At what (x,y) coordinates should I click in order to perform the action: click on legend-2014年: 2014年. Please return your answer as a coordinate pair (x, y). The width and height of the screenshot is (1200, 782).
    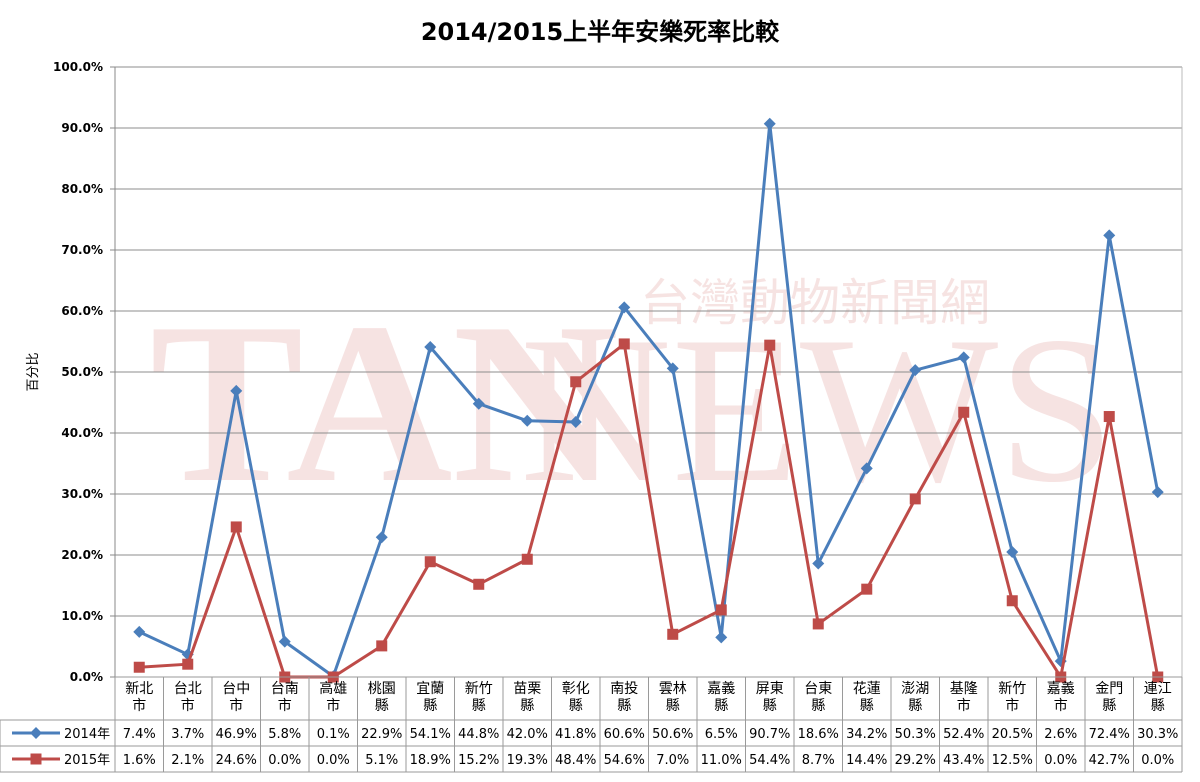
    Looking at the image, I should click on (61, 734).